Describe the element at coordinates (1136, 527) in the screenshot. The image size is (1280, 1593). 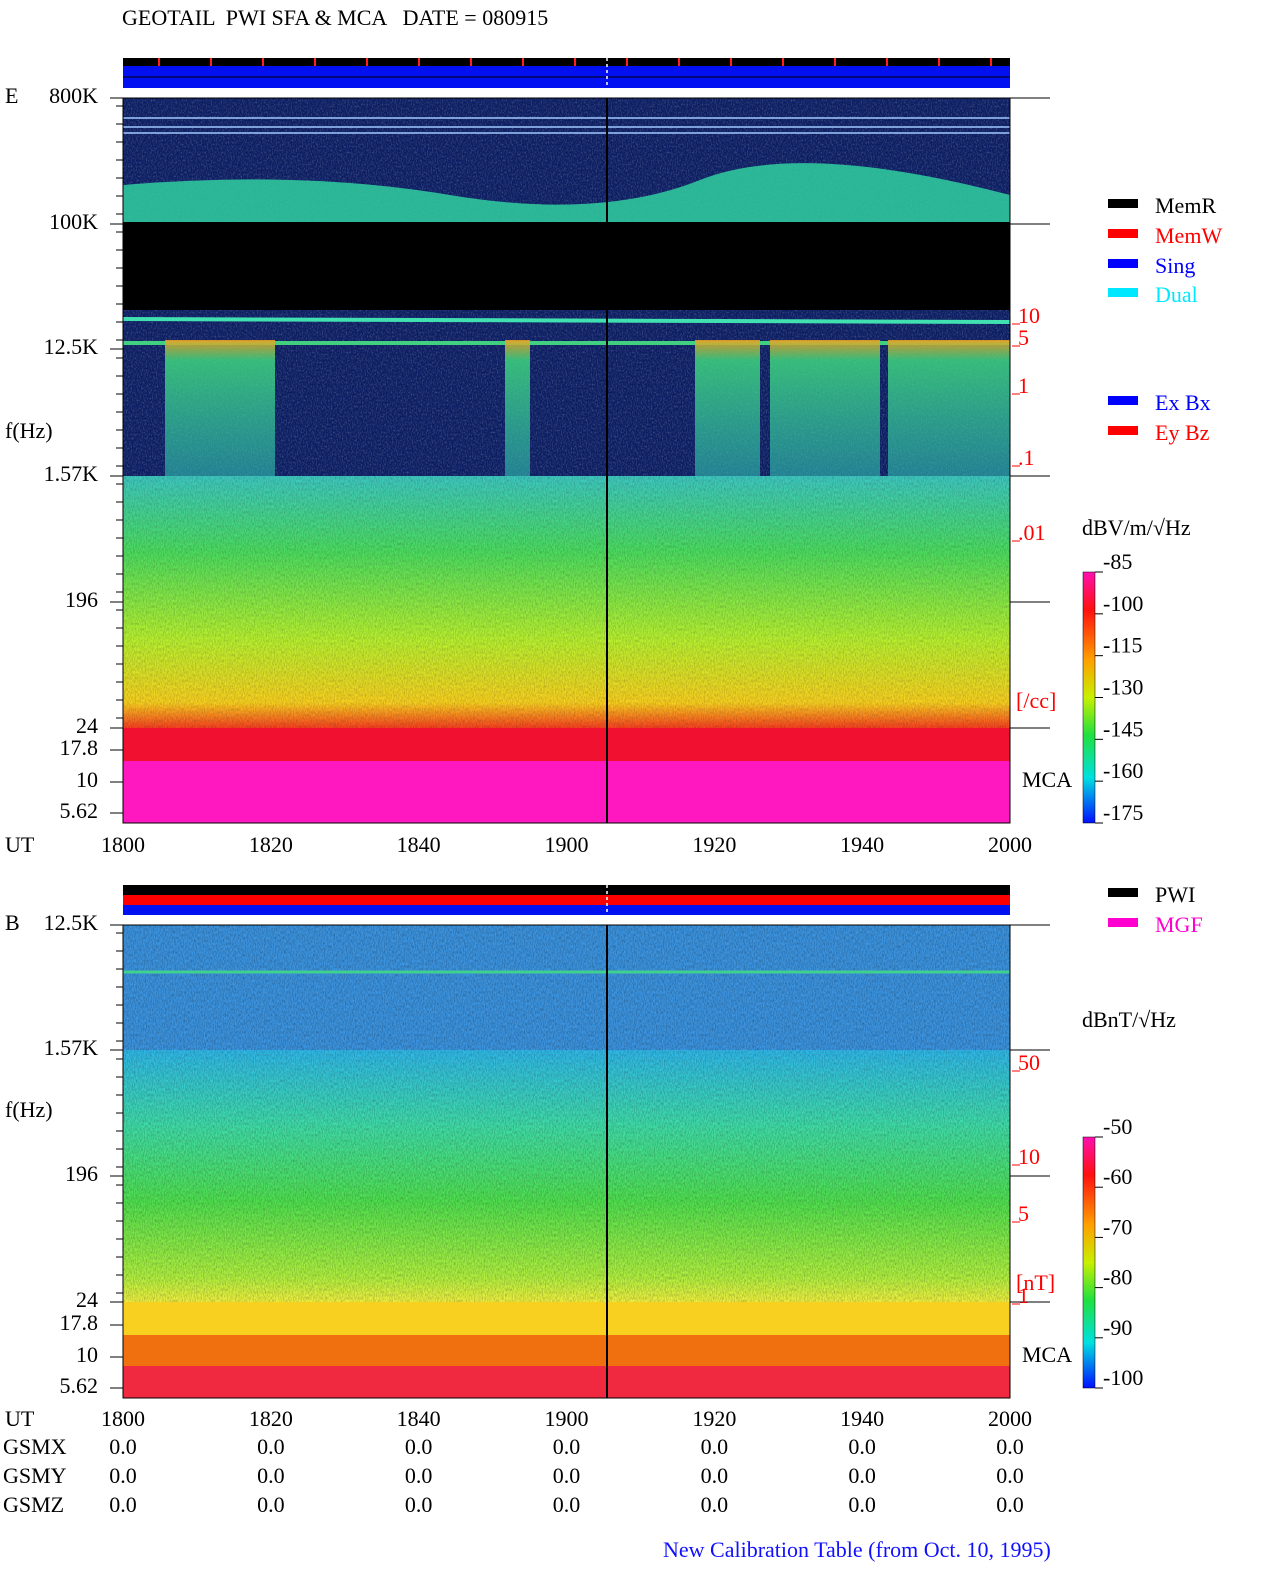
I see `colorbar-label: dBV/m/√Hz` at that location.